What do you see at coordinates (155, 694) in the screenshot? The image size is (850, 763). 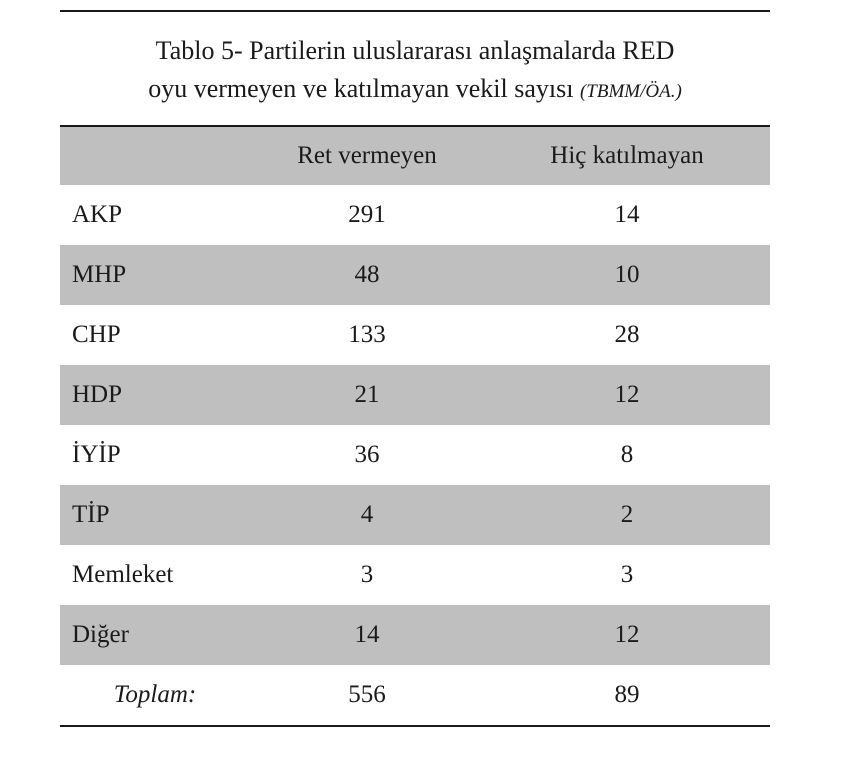 I see `total-label: Toplam:` at bounding box center [155, 694].